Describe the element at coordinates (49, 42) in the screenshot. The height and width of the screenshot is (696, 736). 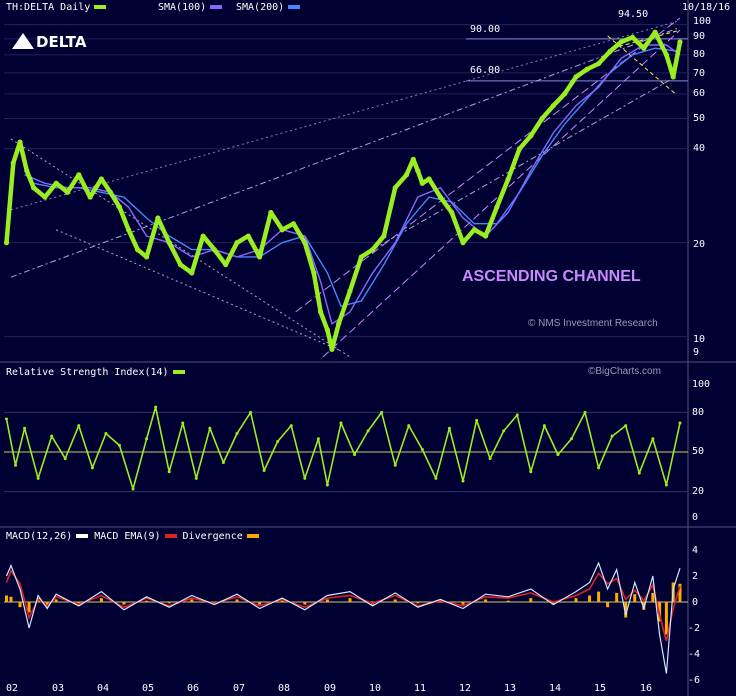
I see `delta-logo: DELTA` at that location.